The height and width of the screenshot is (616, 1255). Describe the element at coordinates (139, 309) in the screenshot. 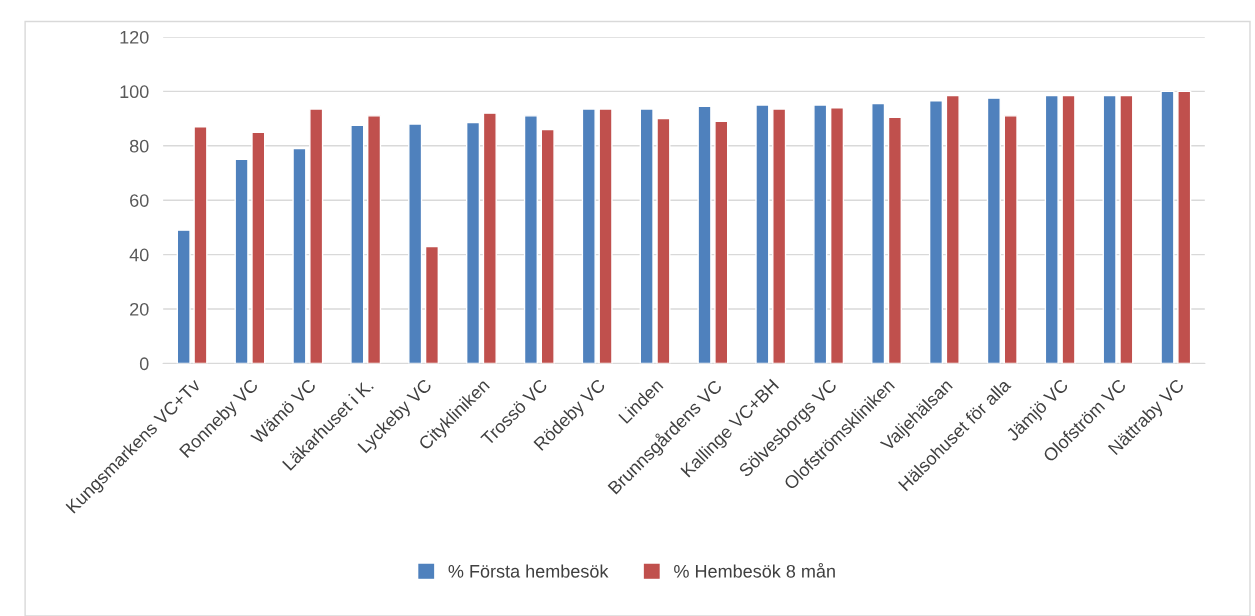

I see `y-tick-label: 20` at that location.